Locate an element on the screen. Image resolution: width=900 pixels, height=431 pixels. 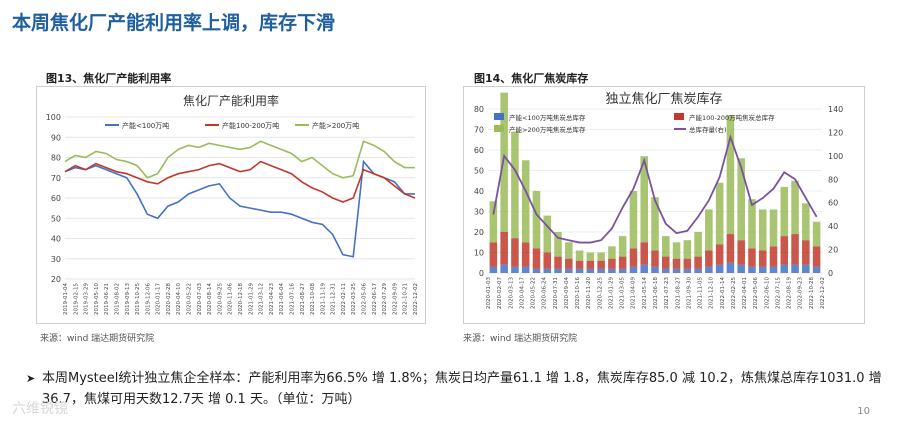
watermark-logo: 六维锐镜 is located at coordinates (40, 409).